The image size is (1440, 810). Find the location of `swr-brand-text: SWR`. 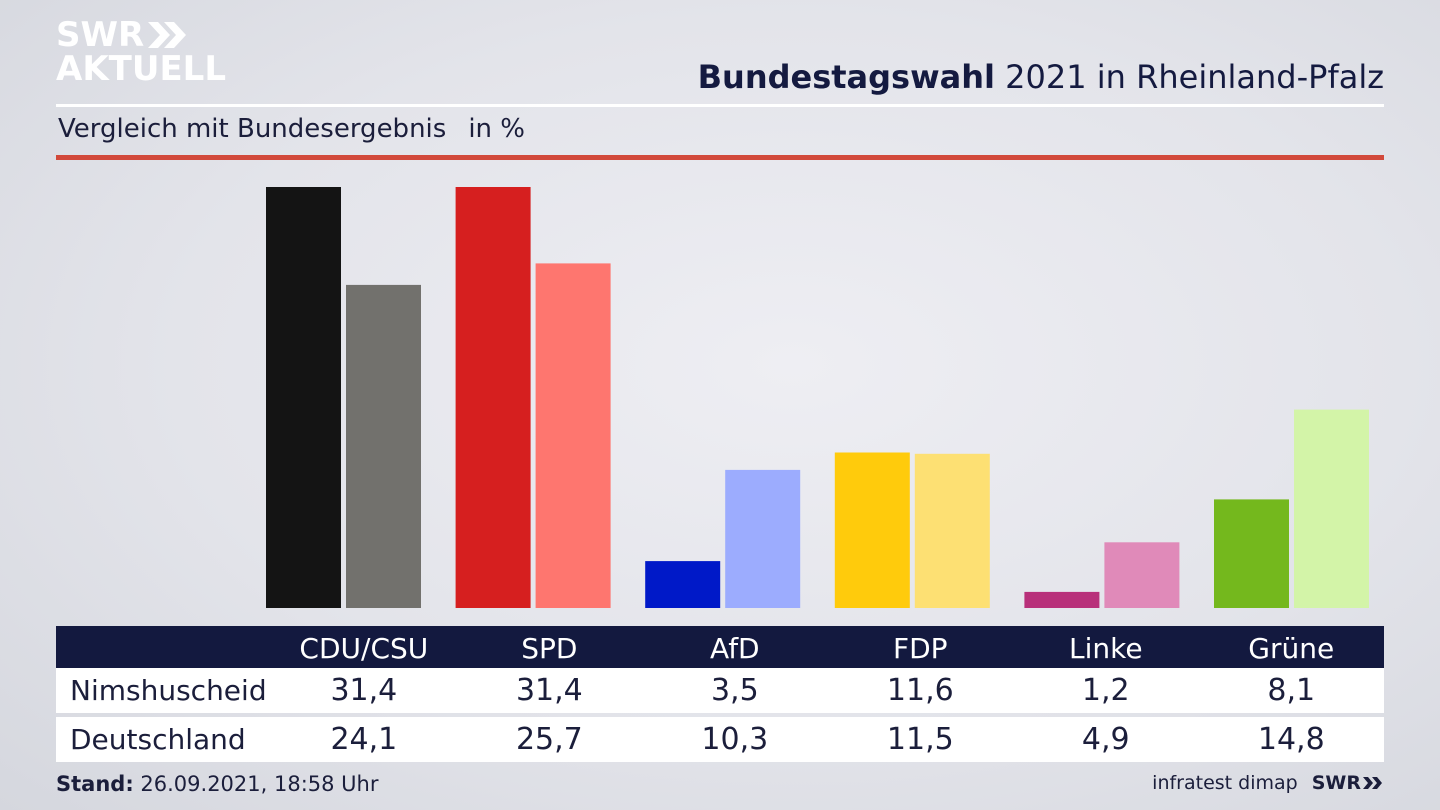

swr-brand-text: SWR is located at coordinates (1336, 783).